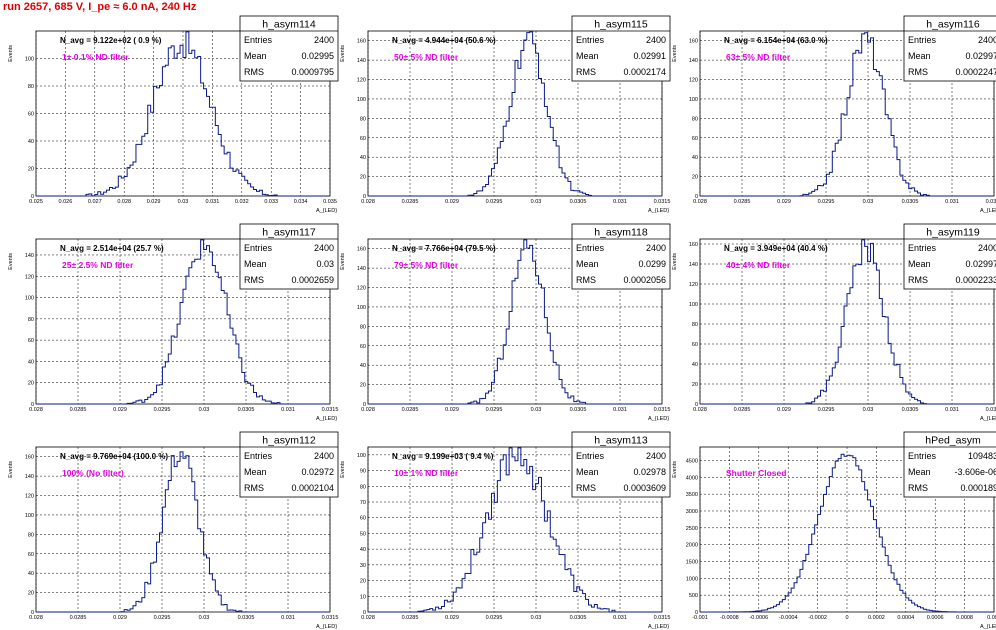 Image resolution: width=996 pixels, height=630 pixels. I want to click on histogram-name: h_asym115, so click(621, 25).